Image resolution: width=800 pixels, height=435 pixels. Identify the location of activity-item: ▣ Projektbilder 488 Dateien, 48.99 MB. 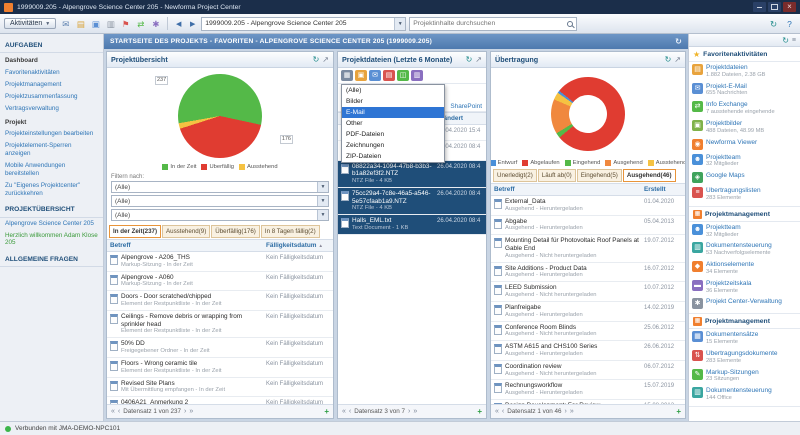
(744, 127).